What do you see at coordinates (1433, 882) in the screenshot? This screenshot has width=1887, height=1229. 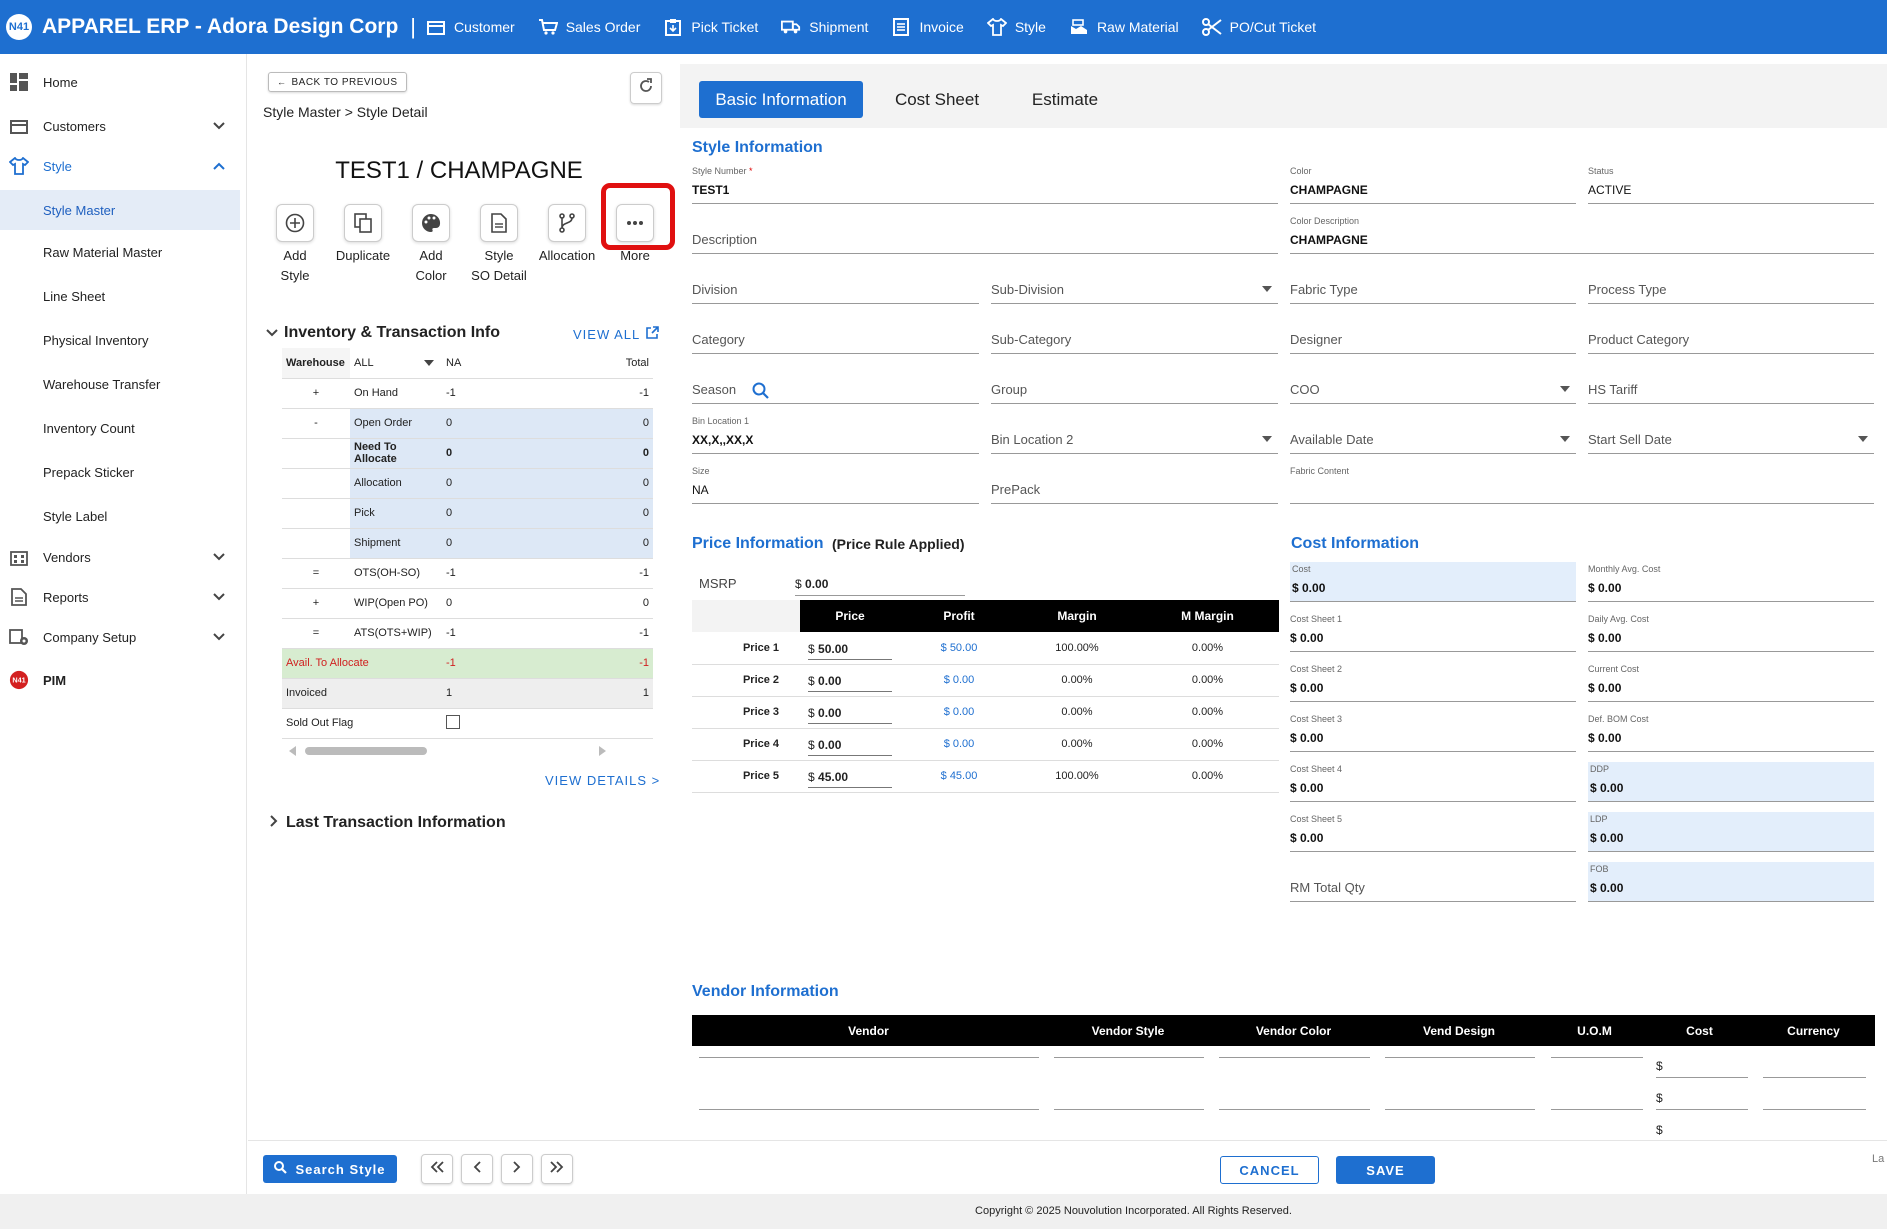 I see `rm-total-qty-field: RM Total Qty` at bounding box center [1433, 882].